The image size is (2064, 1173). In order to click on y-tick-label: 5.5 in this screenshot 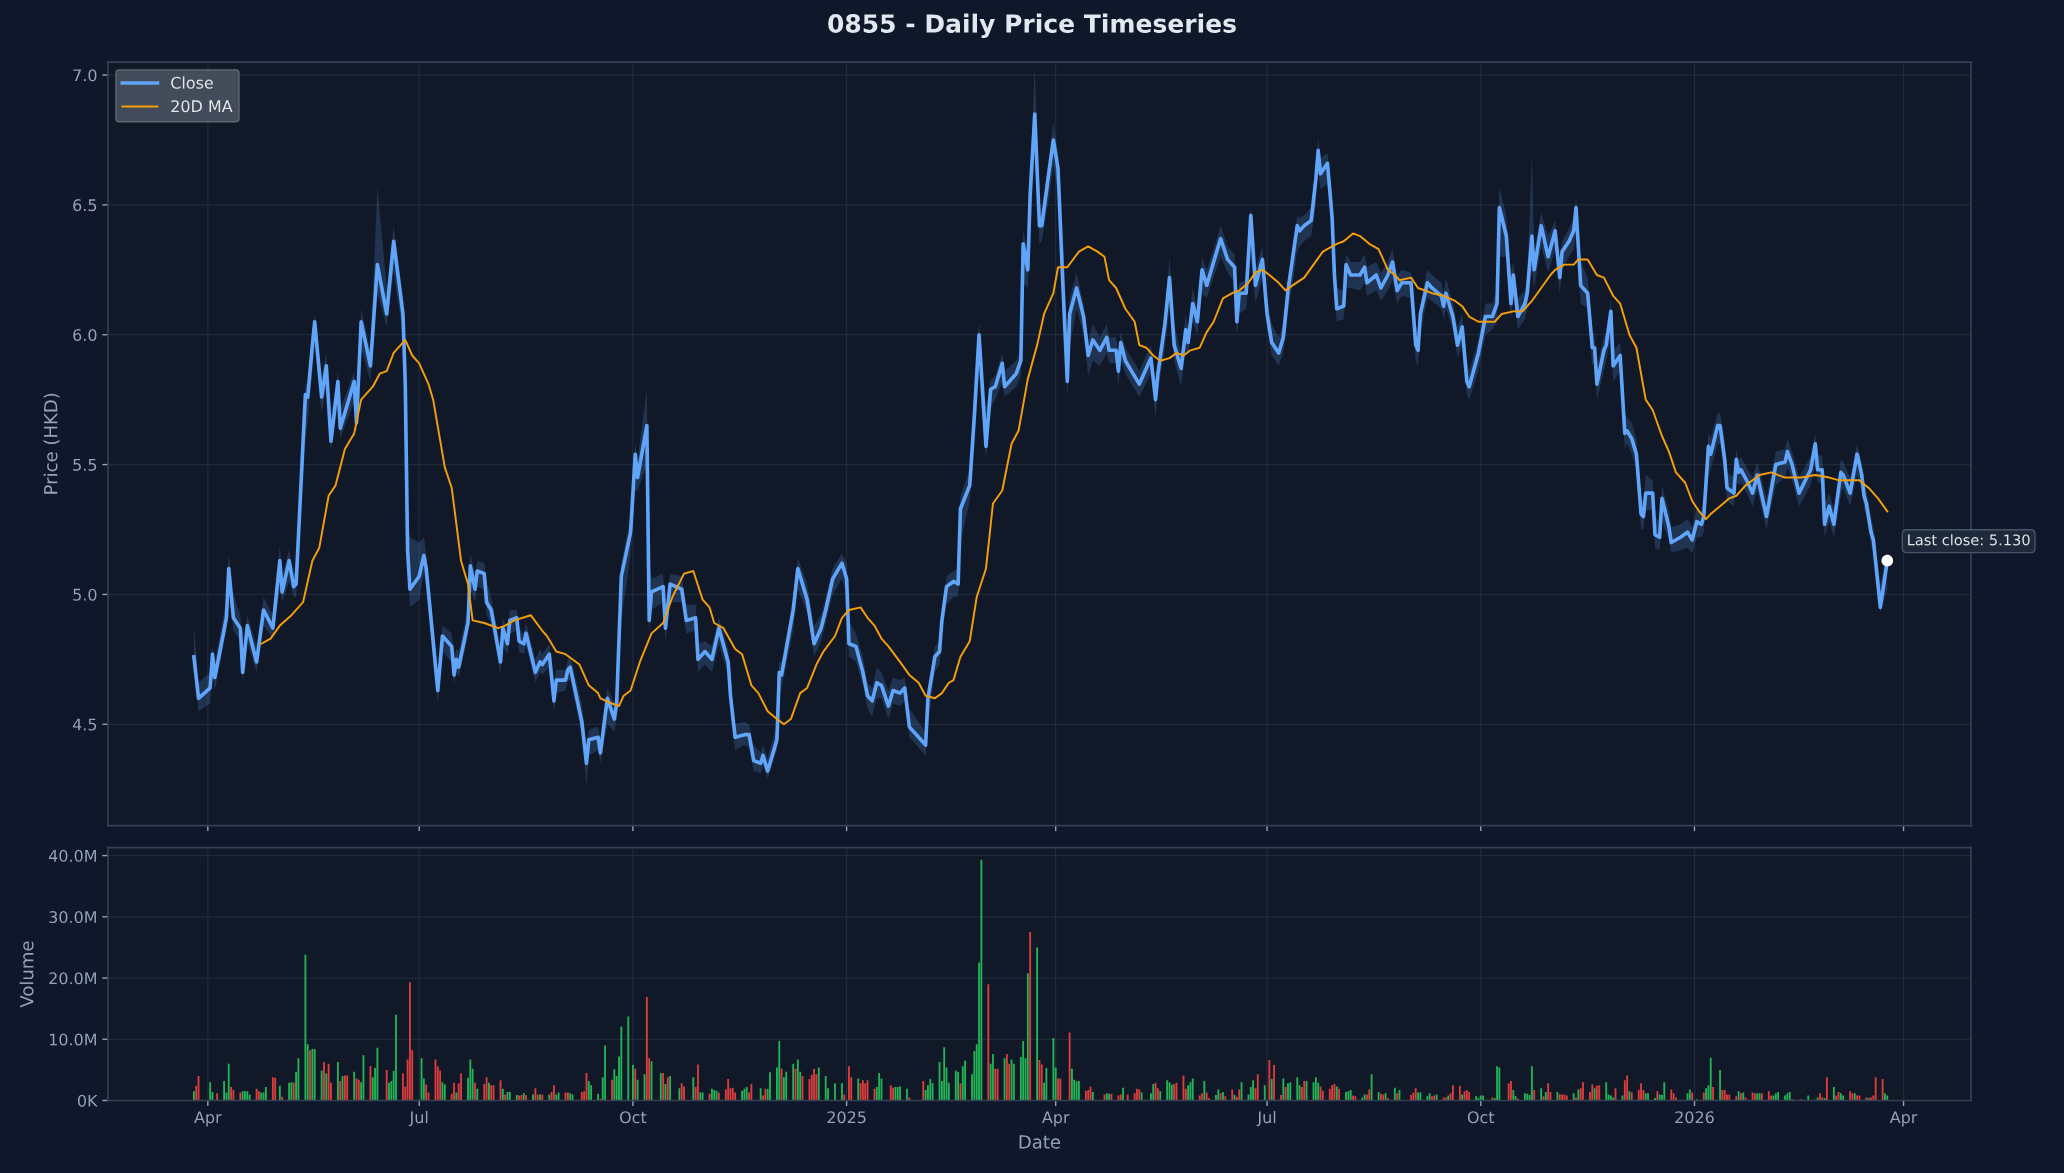, I will do `click(85, 465)`.